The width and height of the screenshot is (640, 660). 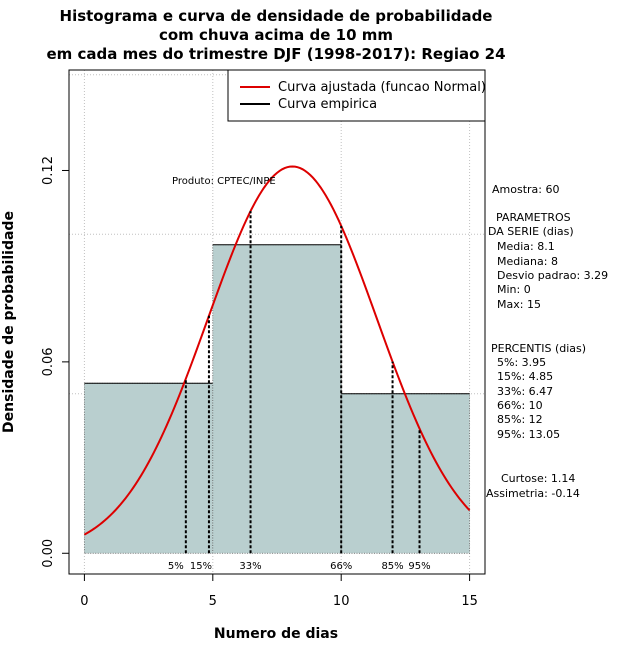 What do you see at coordinates (327, 104) in the screenshot?
I see `legend-label-empirical: Curva empirica` at bounding box center [327, 104].